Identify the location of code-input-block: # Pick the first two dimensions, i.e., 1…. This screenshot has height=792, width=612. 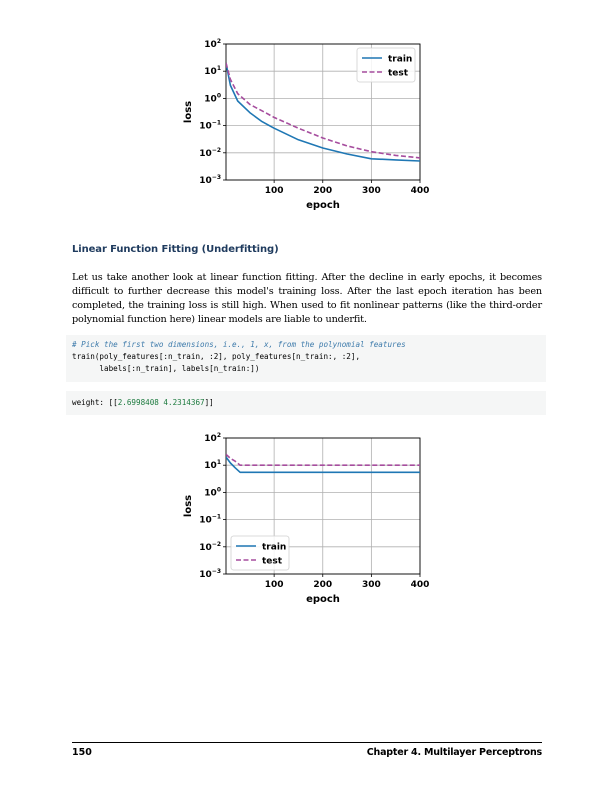
(306, 358).